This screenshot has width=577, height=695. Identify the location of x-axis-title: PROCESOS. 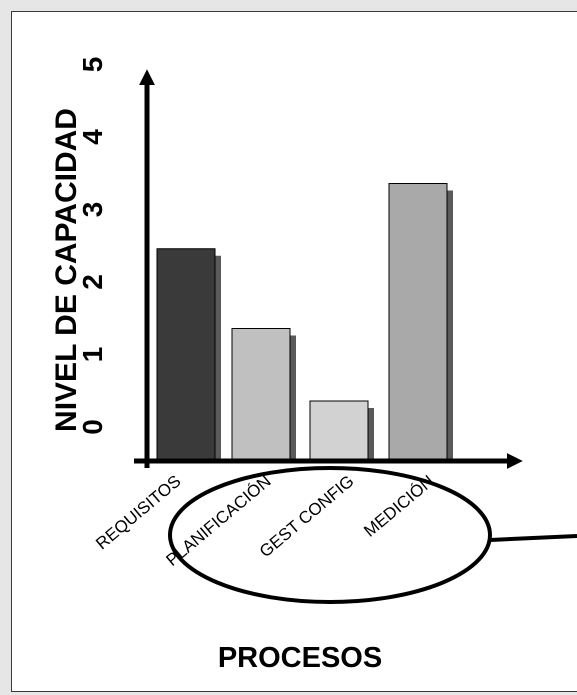
(300, 658).